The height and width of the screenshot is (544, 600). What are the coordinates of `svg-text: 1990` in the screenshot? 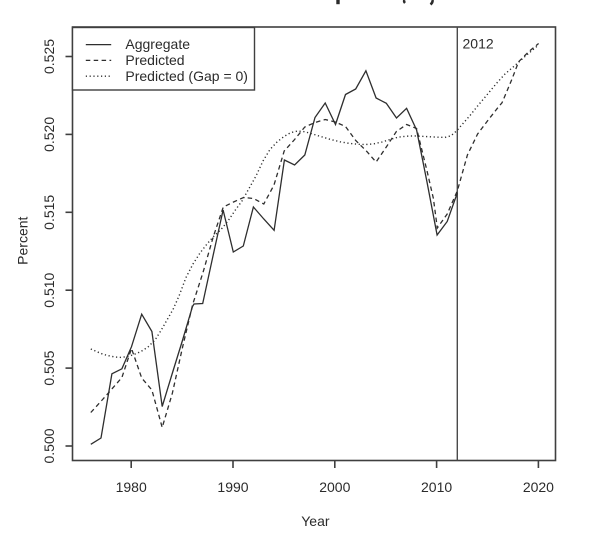 It's located at (232, 487).